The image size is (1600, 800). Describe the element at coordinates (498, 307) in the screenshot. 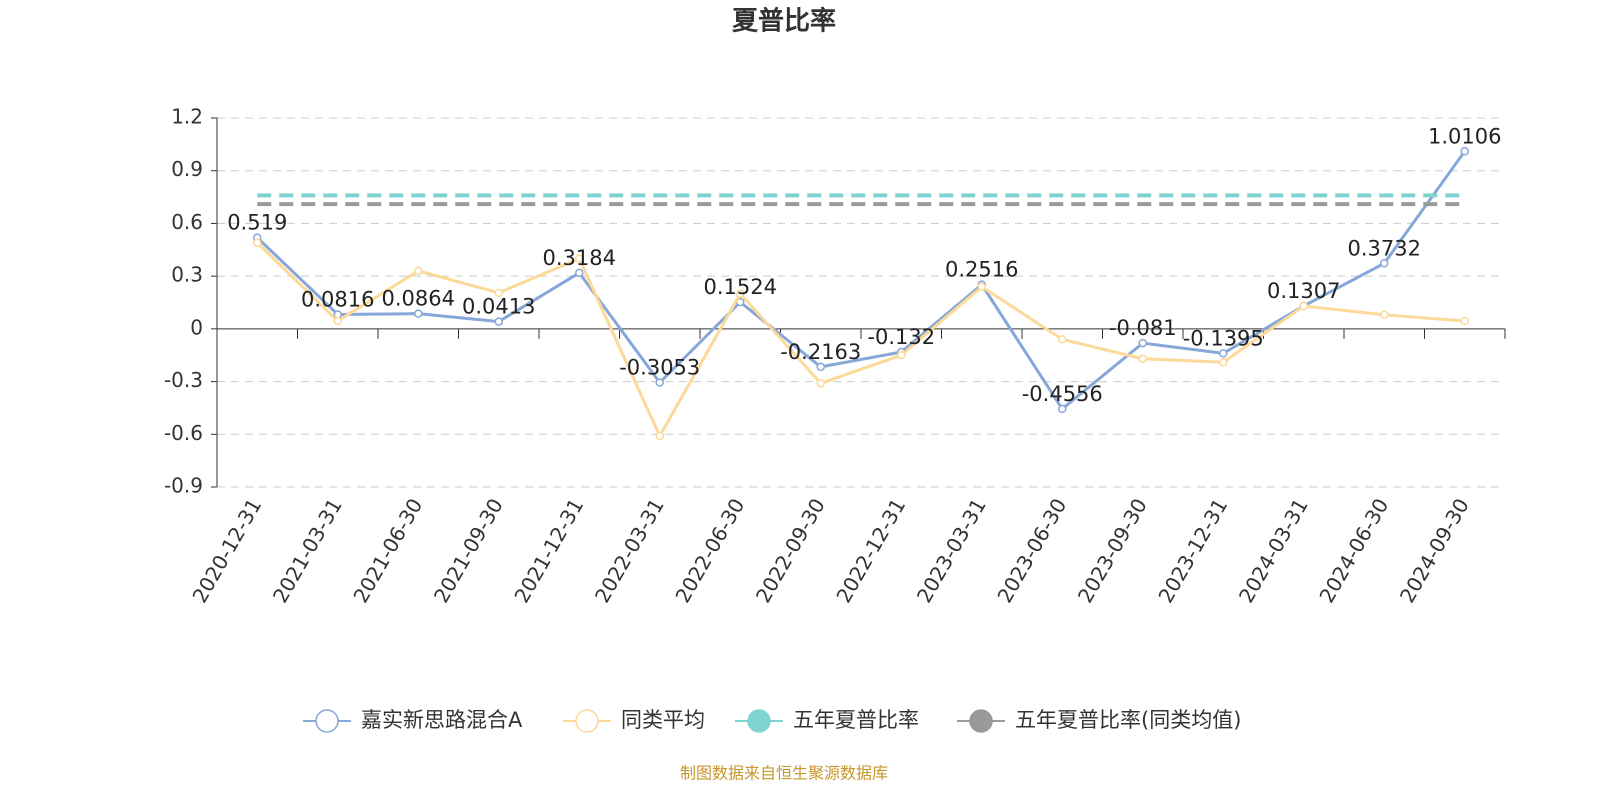

I see `data-label: 0.0413` at that location.